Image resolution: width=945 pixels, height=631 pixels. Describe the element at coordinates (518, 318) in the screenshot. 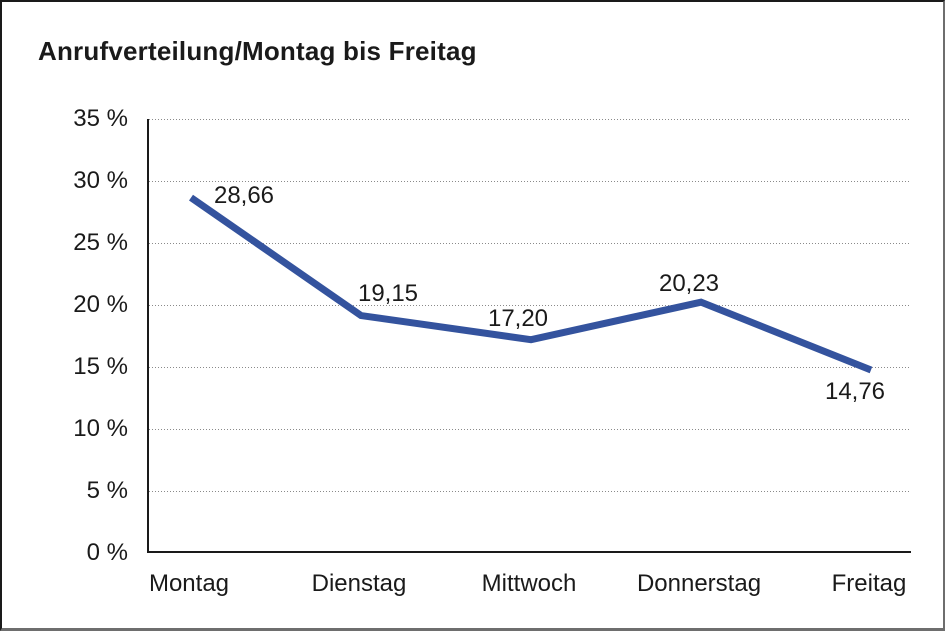

I see `data-point-label: 17,20` at that location.